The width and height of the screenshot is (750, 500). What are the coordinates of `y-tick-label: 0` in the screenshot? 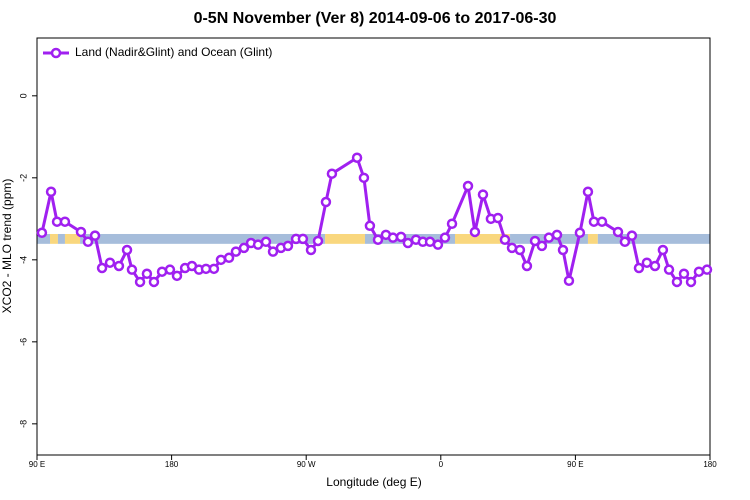 It's located at (23, 95).